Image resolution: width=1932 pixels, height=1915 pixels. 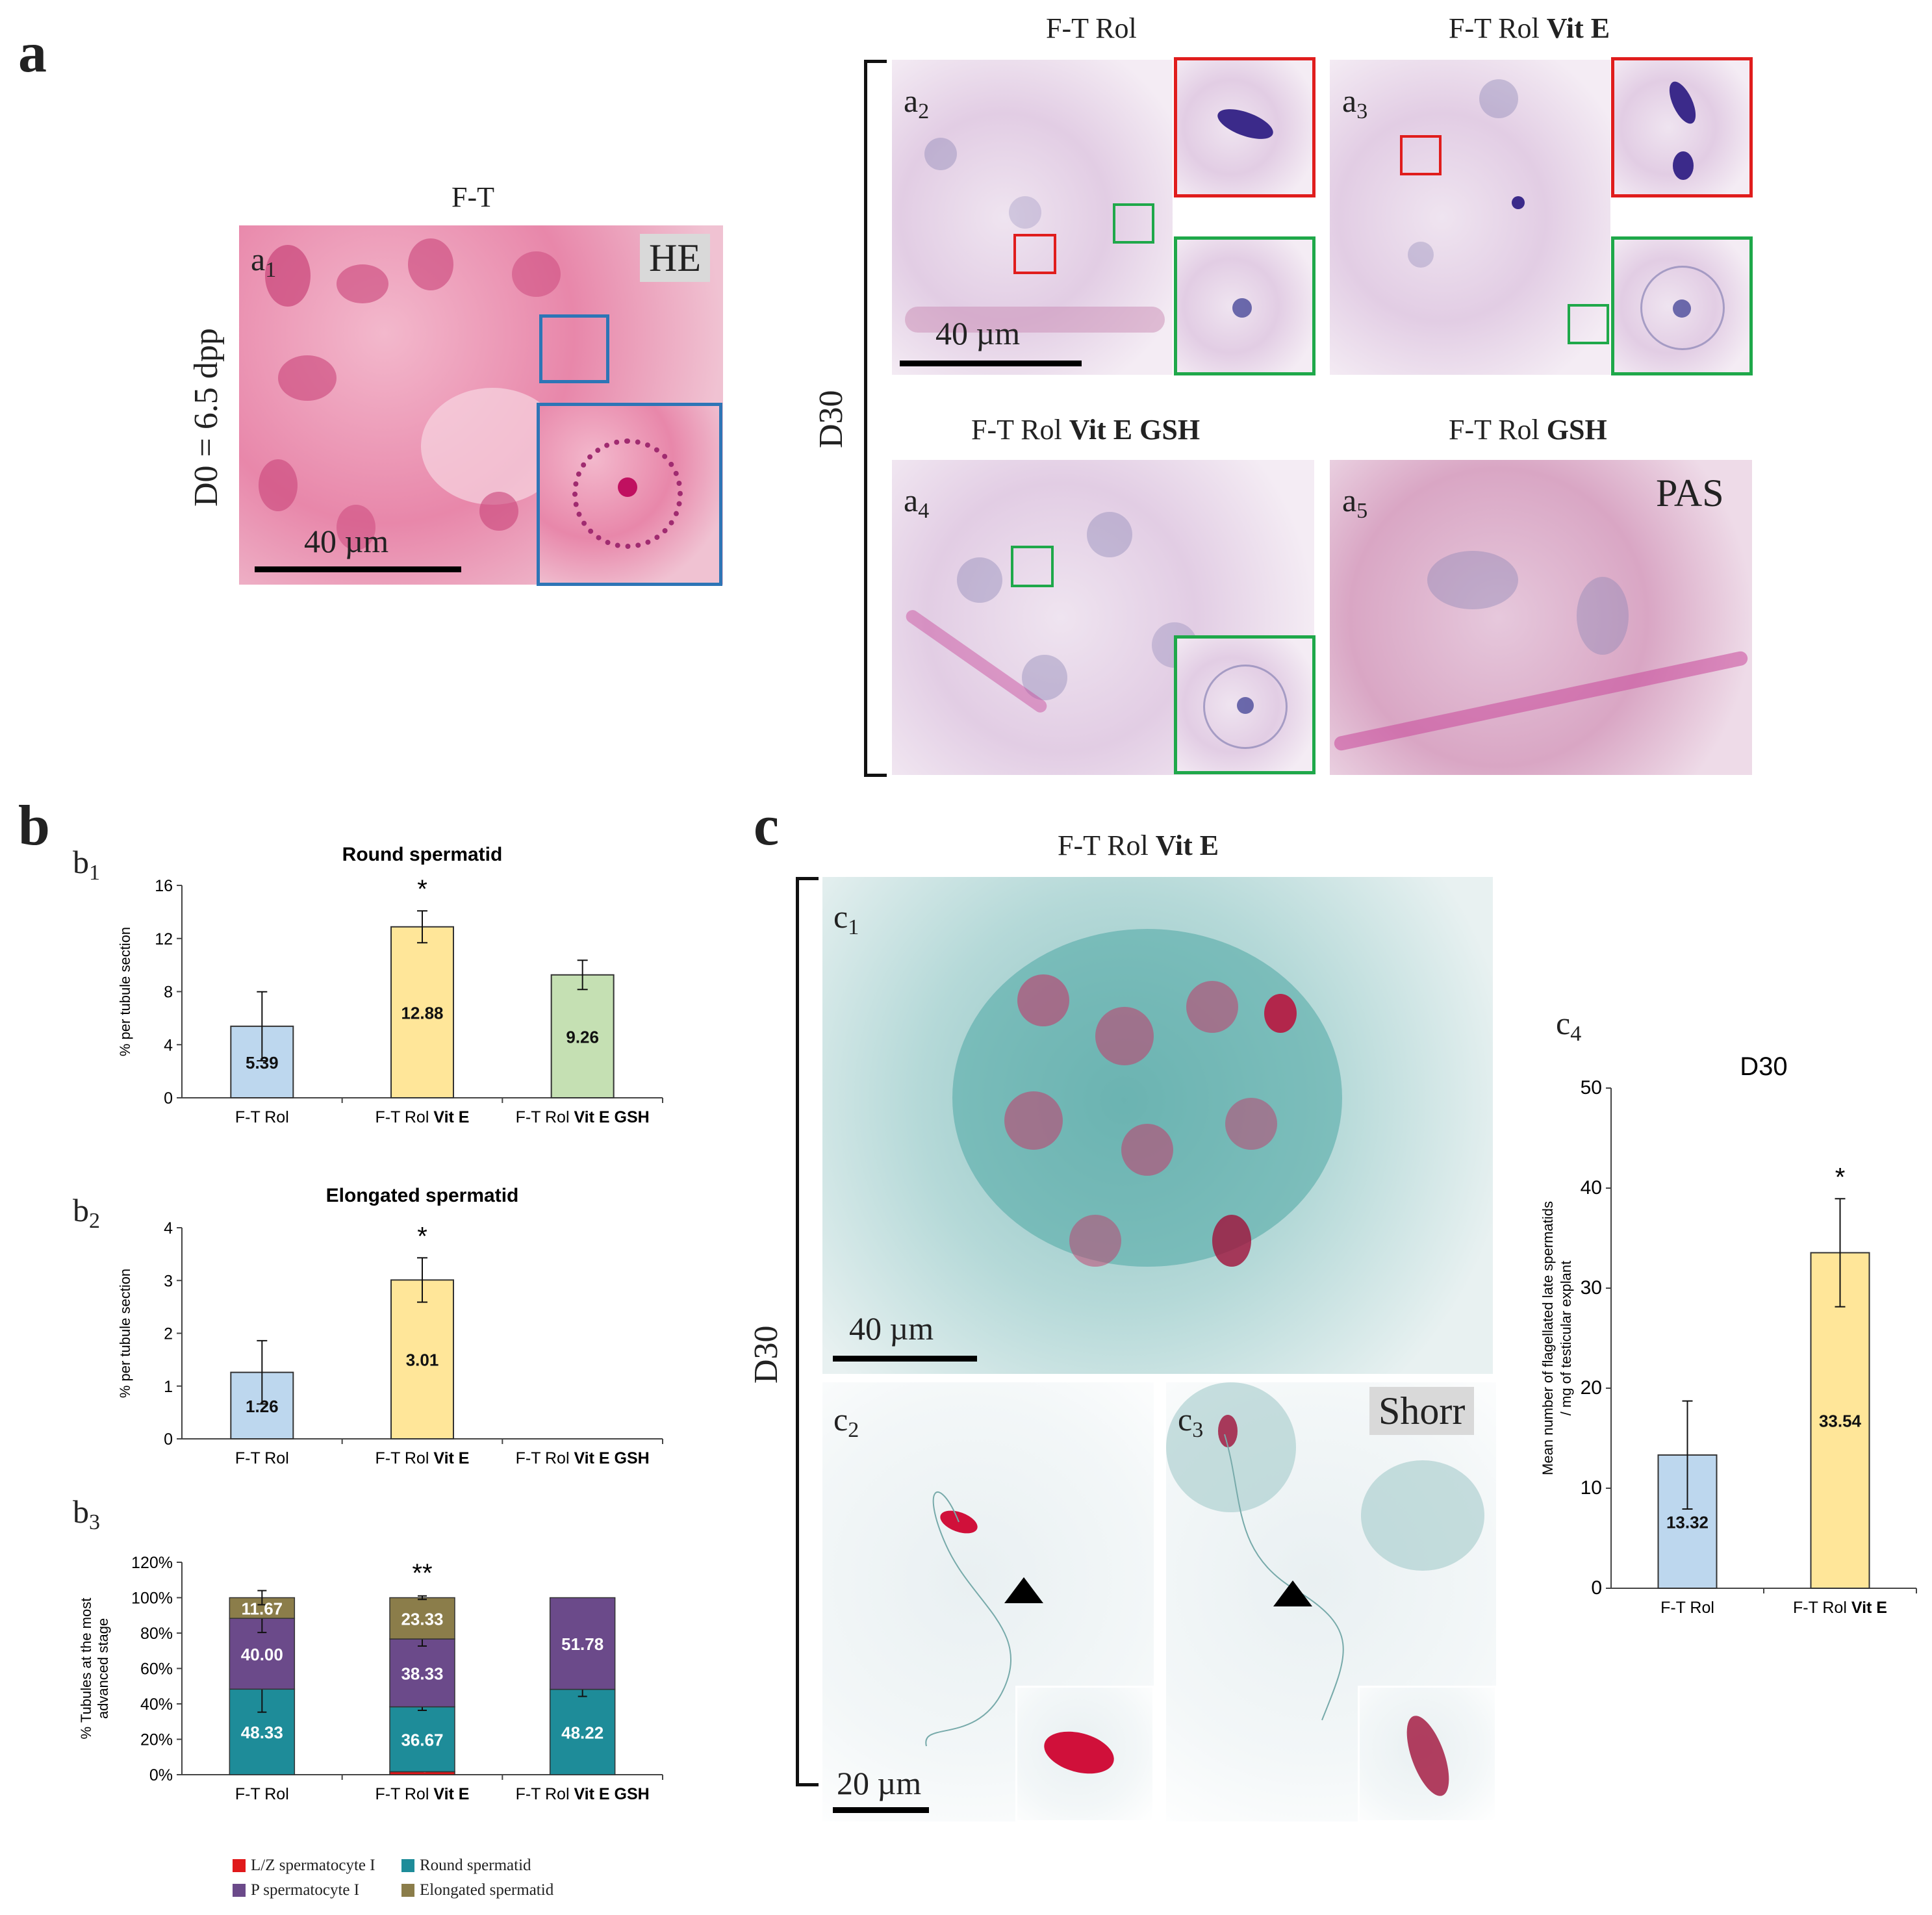 What do you see at coordinates (984, 1619) in the screenshot?
I see `c2-flagellum` at bounding box center [984, 1619].